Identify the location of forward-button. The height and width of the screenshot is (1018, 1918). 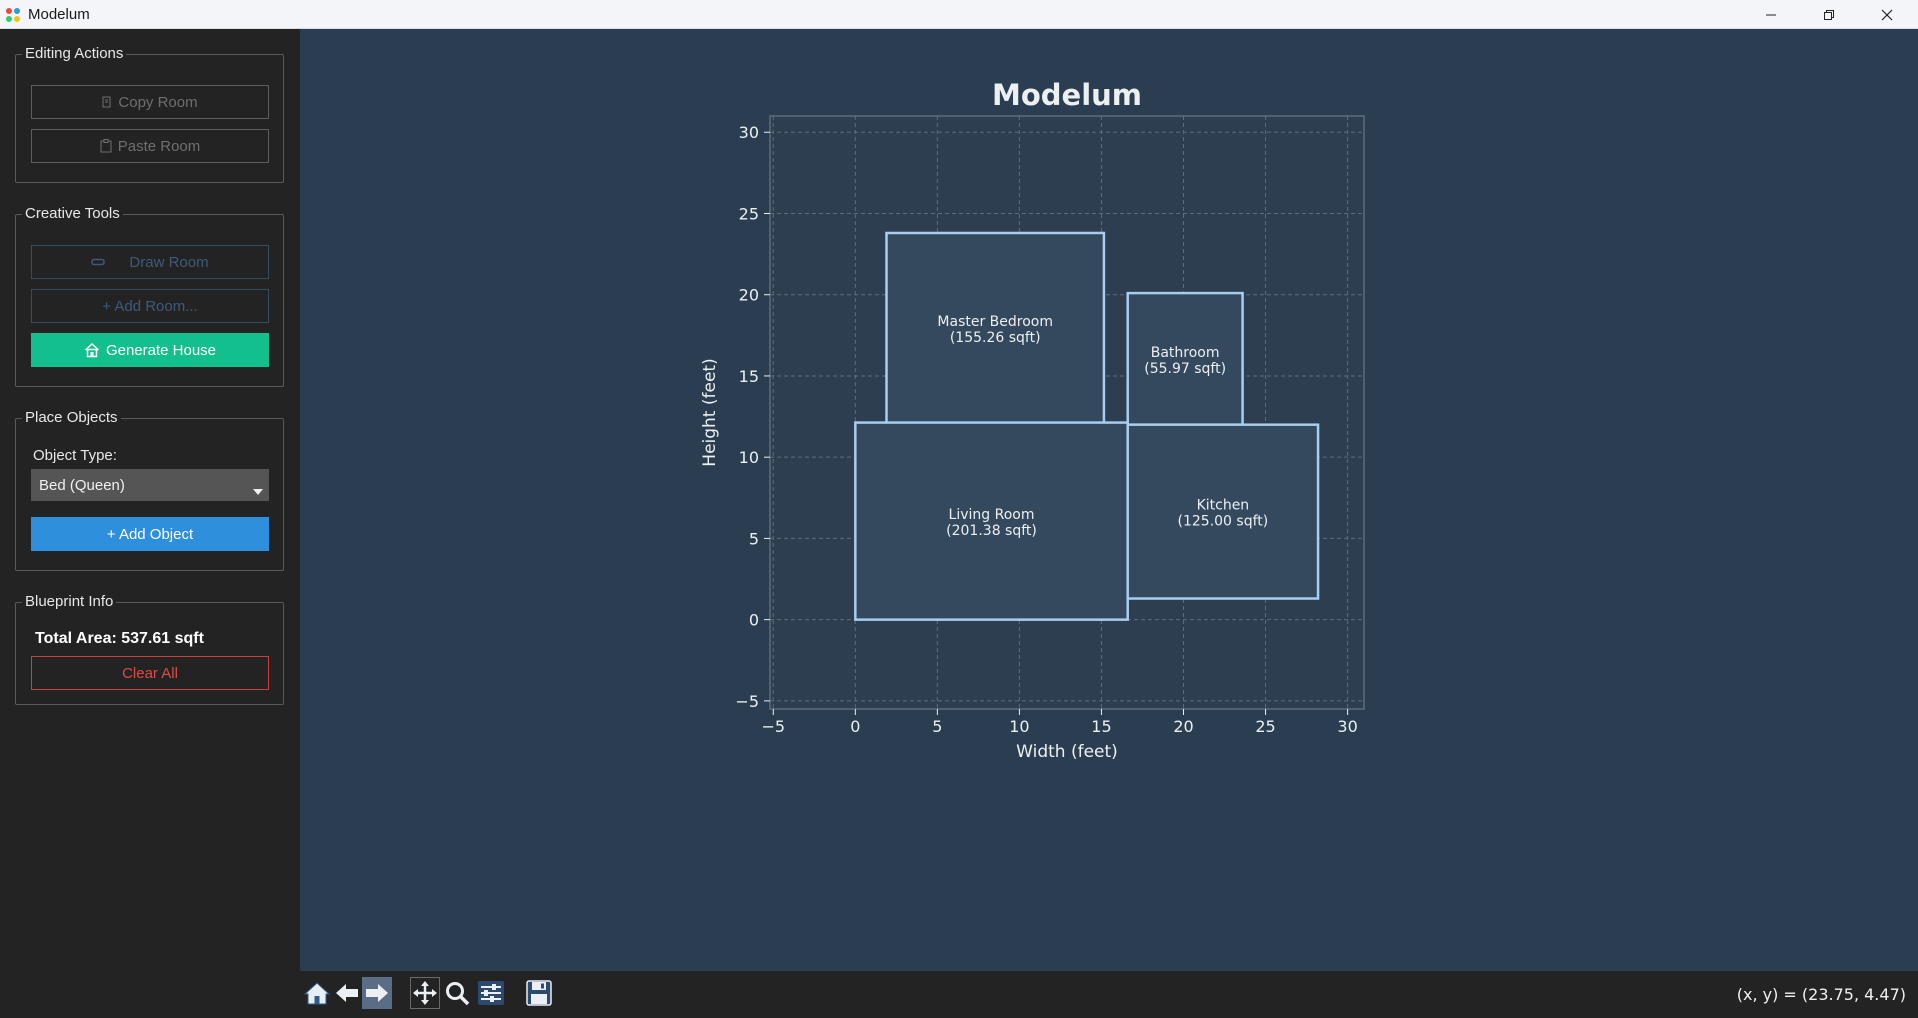
(377, 993).